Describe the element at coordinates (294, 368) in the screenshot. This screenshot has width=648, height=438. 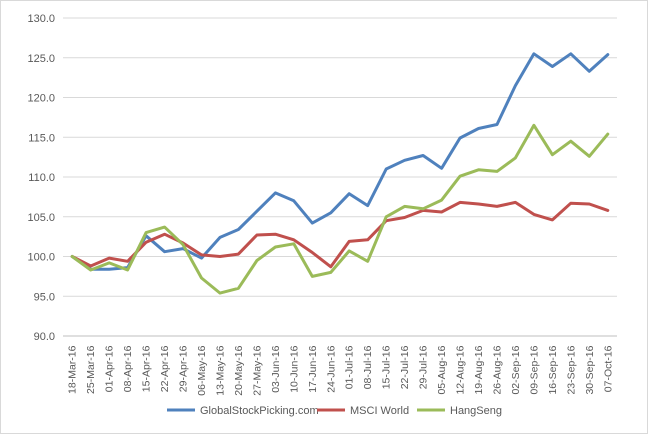
I see `x-tick-label: 10-Jun-16` at that location.